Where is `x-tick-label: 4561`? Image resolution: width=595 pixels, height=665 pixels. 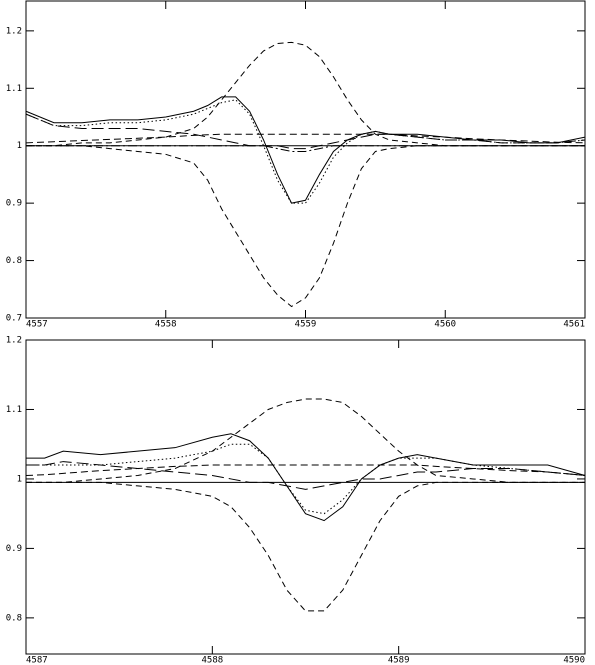
x-tick-label: 4561 is located at coordinates (574, 325).